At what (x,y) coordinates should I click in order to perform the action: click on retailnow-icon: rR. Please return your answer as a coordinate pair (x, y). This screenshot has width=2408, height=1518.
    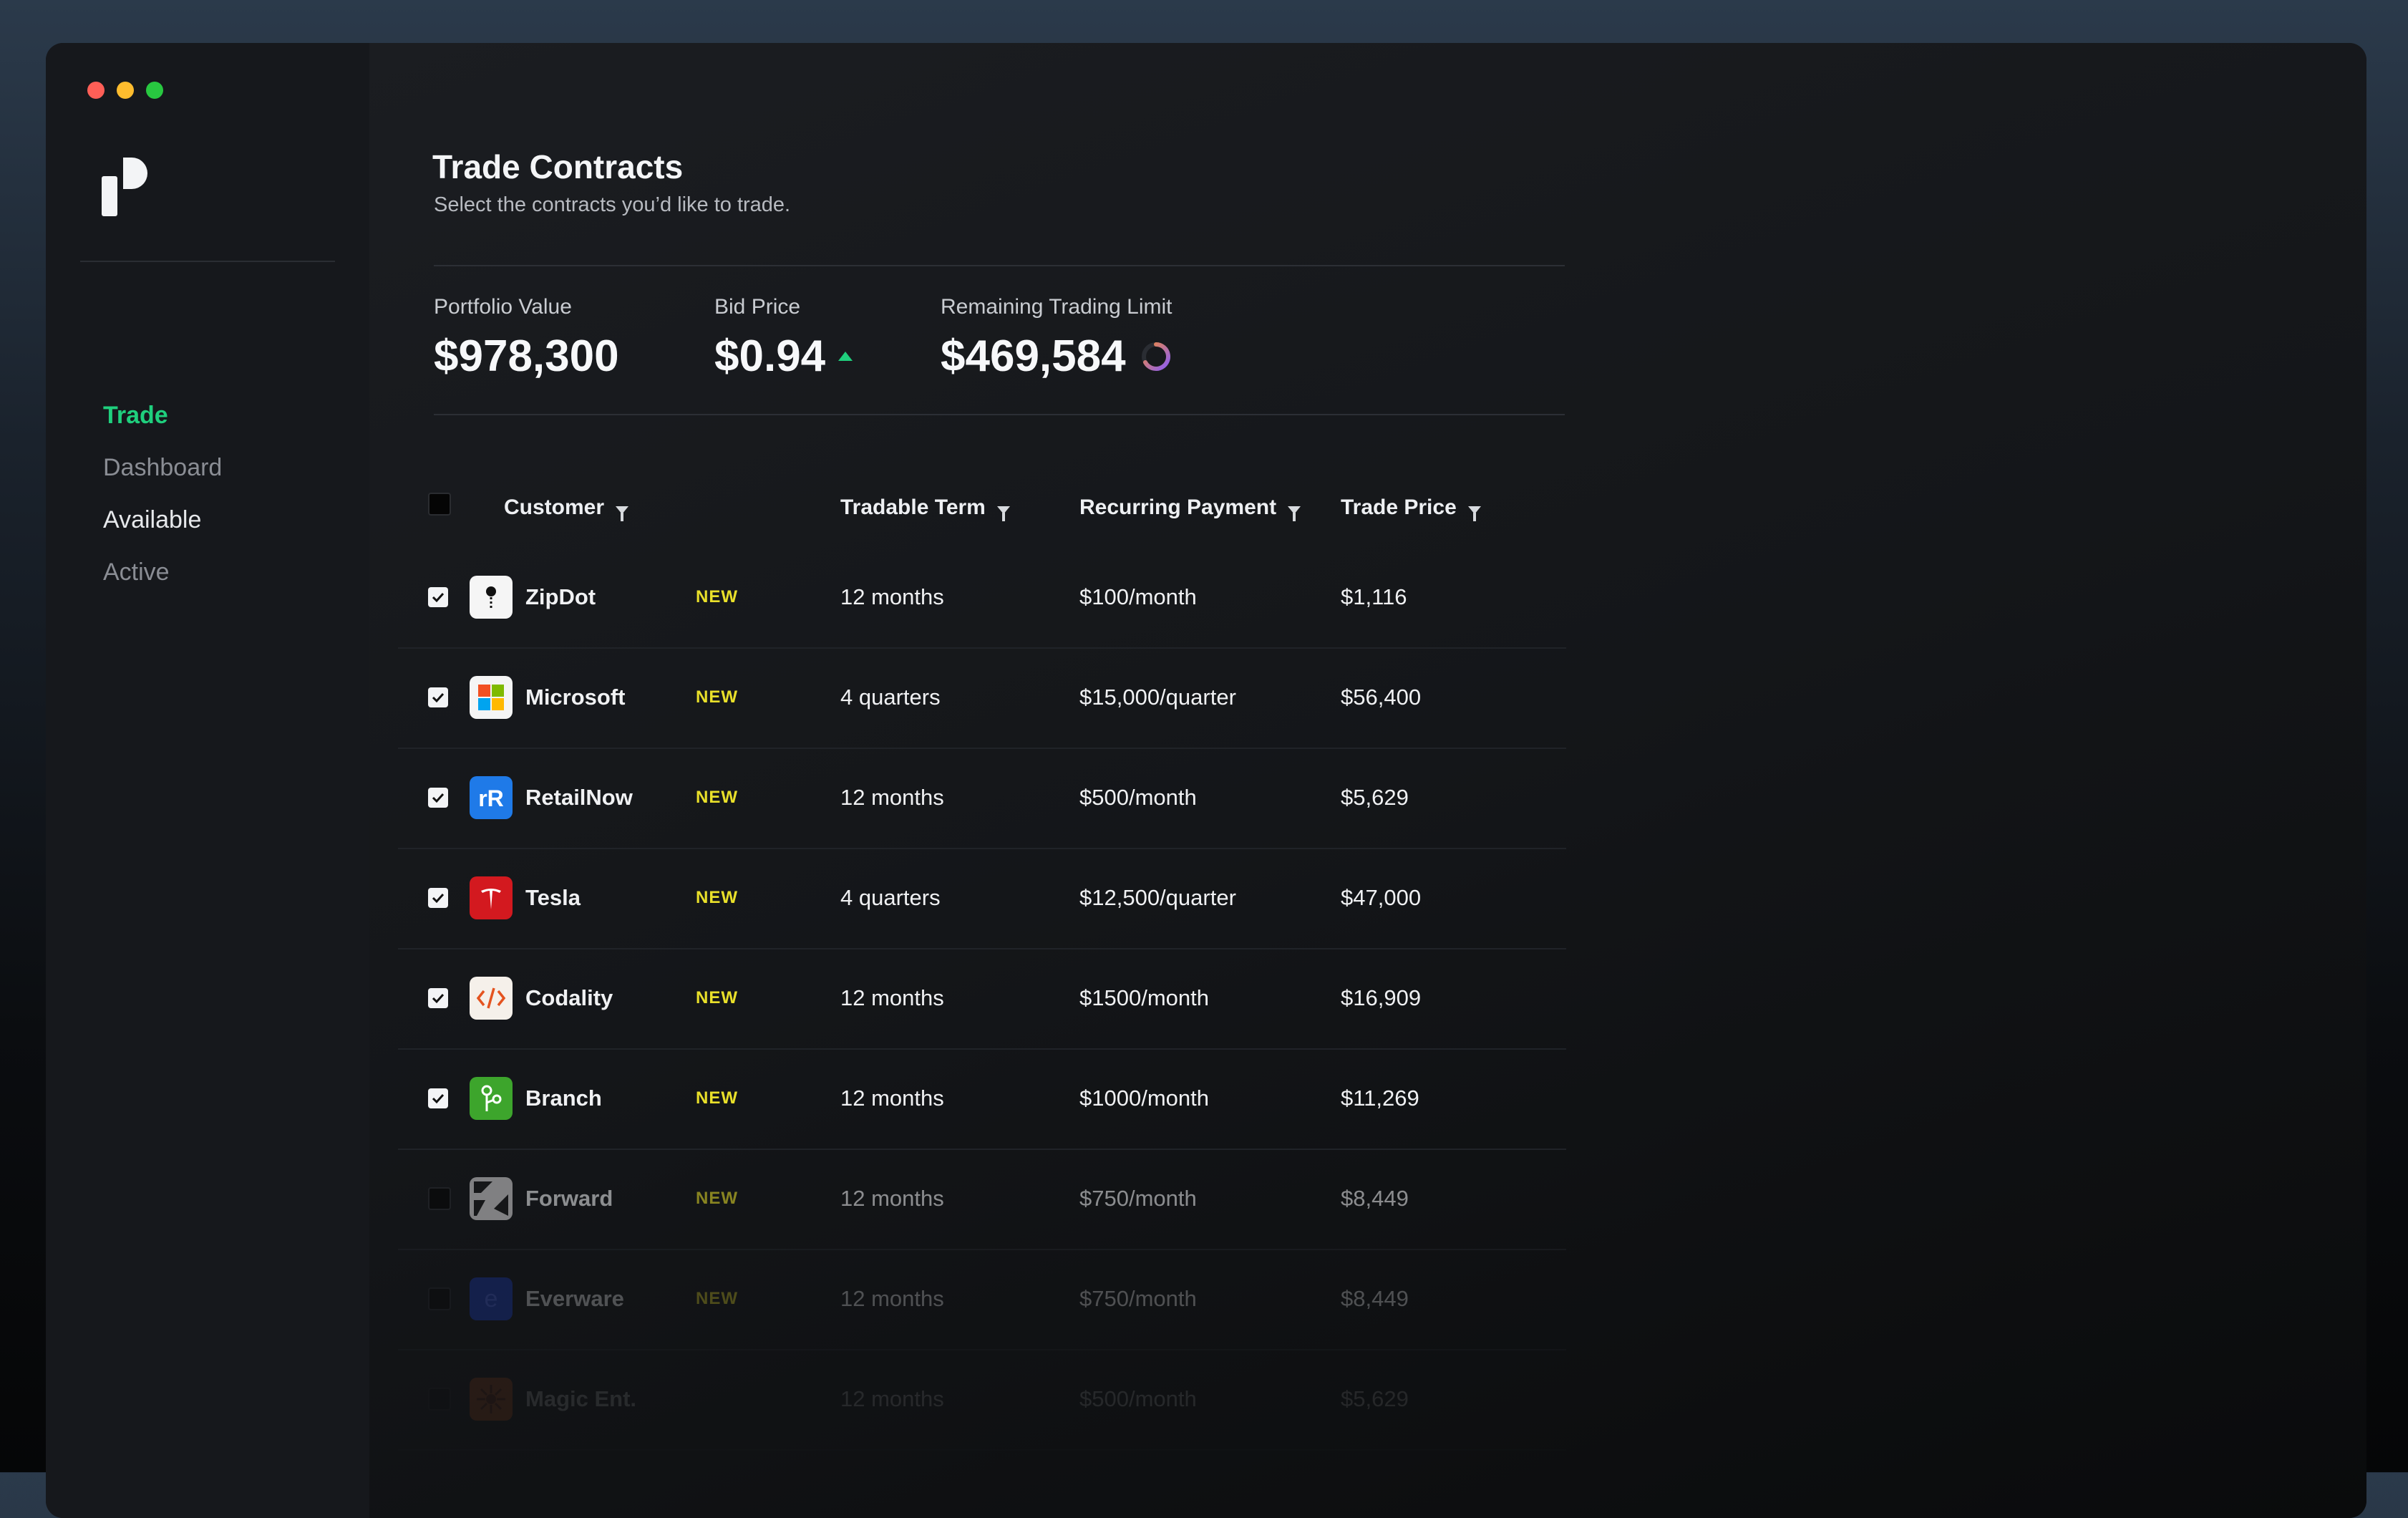
    Looking at the image, I should click on (492, 797).